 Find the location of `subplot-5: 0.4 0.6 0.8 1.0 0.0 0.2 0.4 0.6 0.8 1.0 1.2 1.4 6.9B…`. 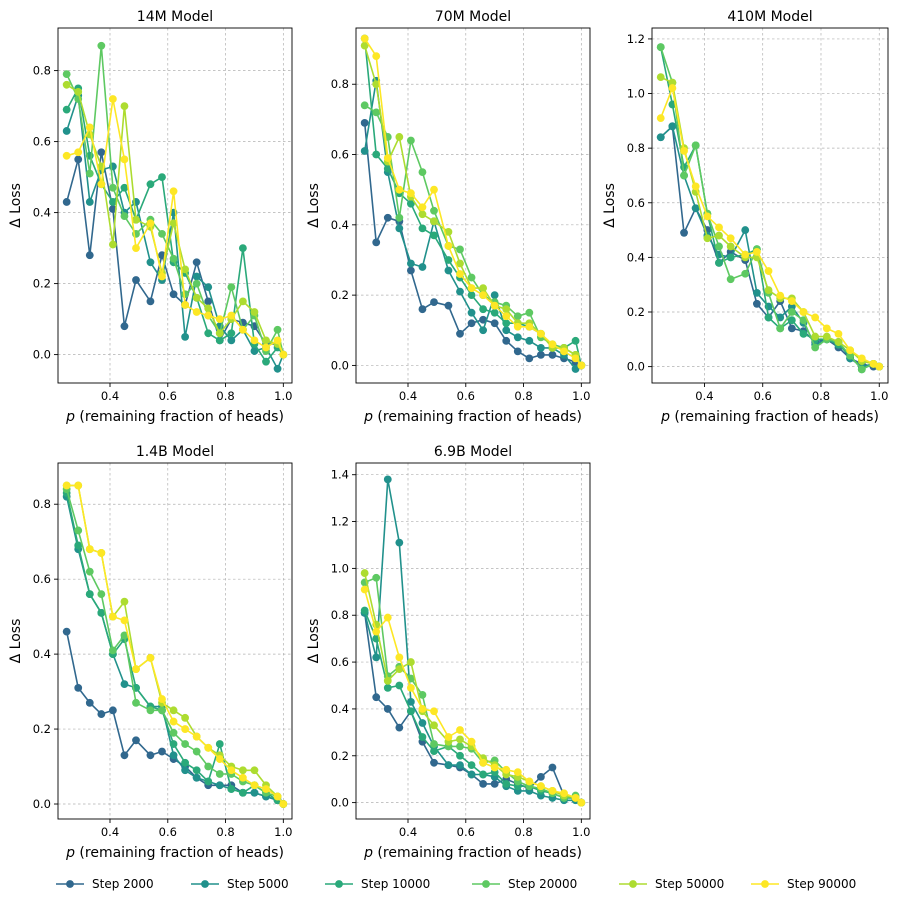

subplot-5: 0.4 0.6 0.8 1.0 0.0 0.2 0.4 0.6 0.8 1.0 1.2 1.4 6.9B… is located at coordinates (448, 652).